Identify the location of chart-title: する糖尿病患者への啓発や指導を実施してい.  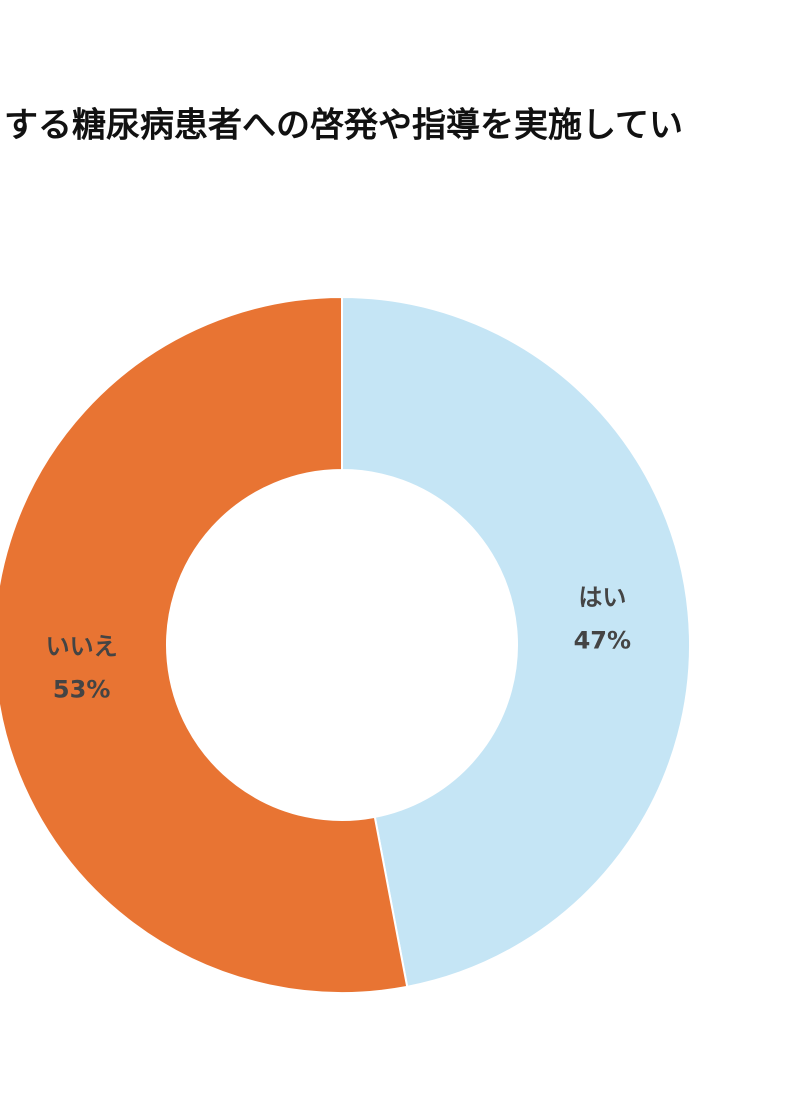
(343, 126).